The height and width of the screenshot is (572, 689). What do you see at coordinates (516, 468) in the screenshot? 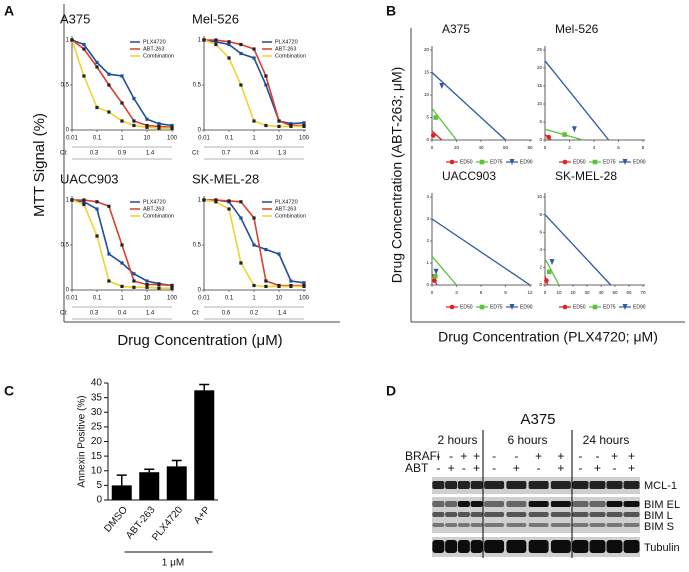
I see `treatment-sign: +` at bounding box center [516, 468].